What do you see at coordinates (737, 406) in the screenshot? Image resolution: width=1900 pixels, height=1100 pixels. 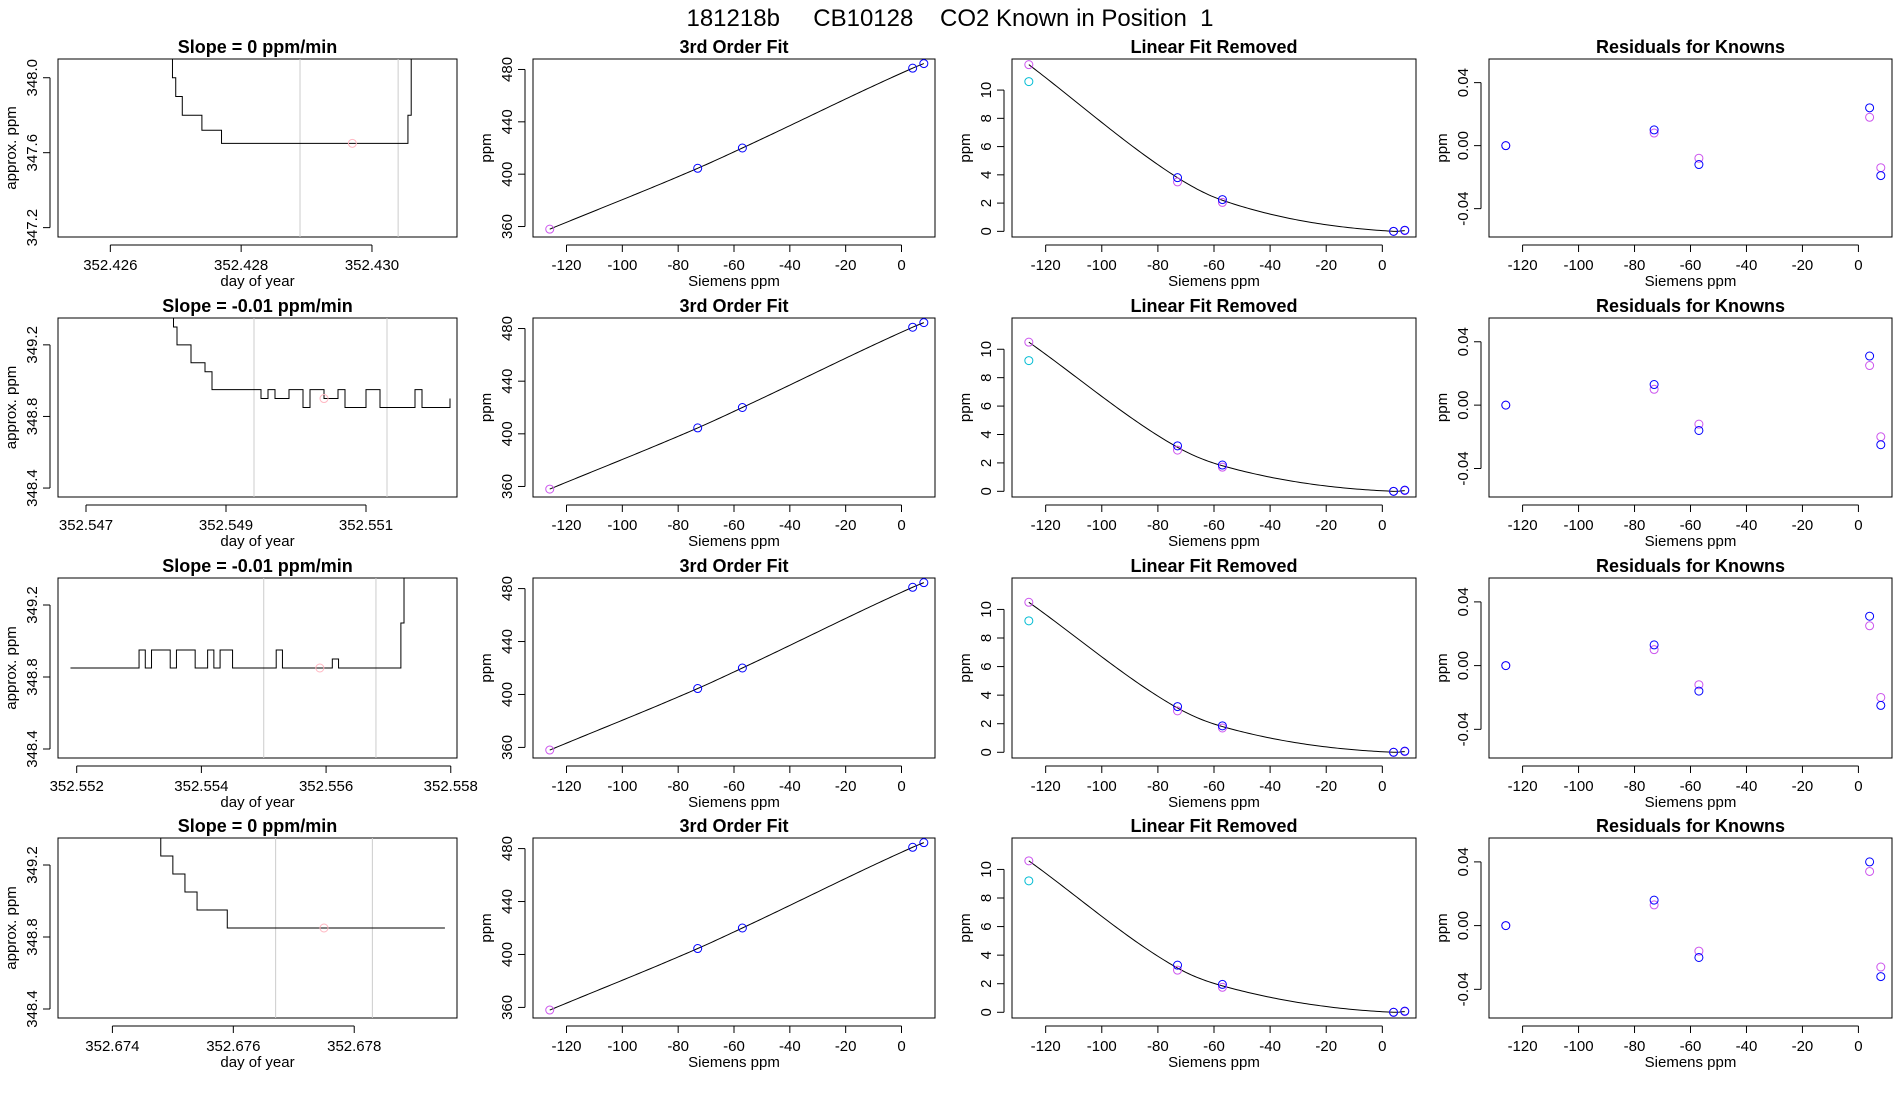 I see `fit-curve` at bounding box center [737, 406].